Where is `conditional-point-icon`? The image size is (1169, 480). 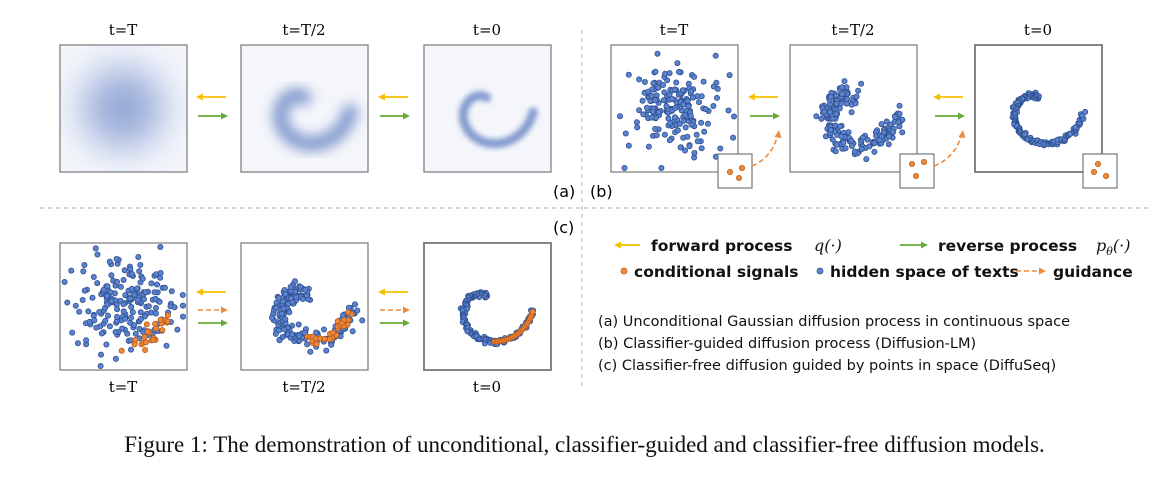 conditional-point-icon is located at coordinates (624, 271).